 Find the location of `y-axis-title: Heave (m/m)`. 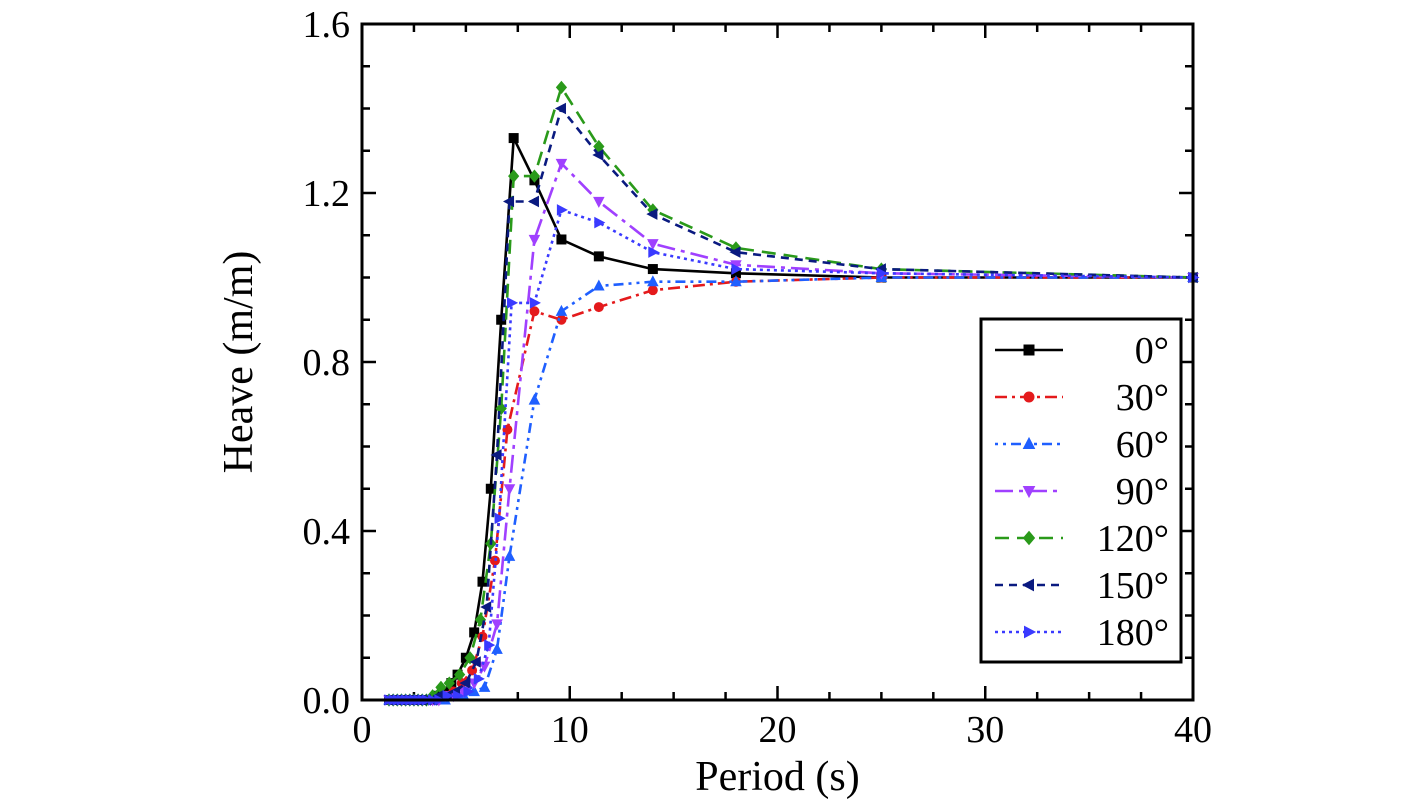

y-axis-title: Heave (m/m) is located at coordinates (239, 362).